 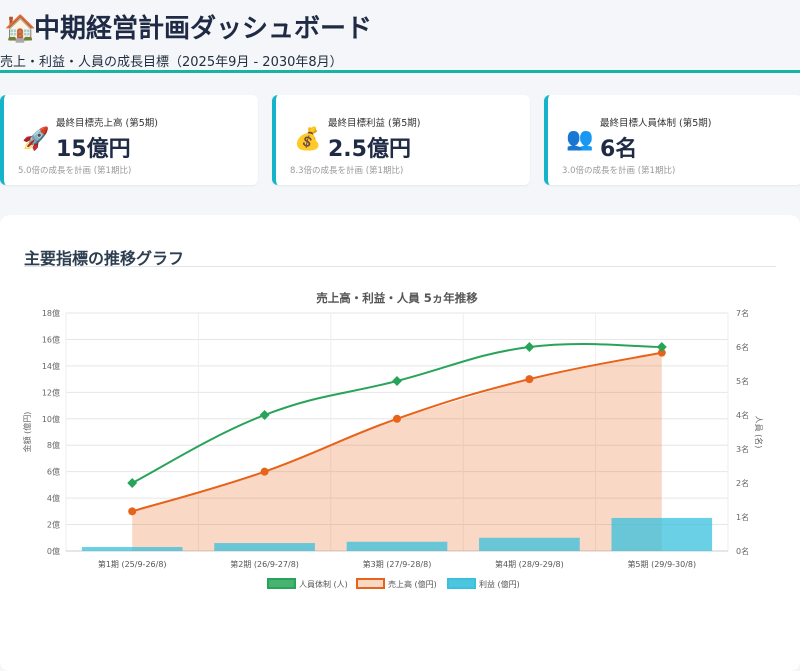 I want to click on y-tick-label: 0億, so click(x=53, y=551).